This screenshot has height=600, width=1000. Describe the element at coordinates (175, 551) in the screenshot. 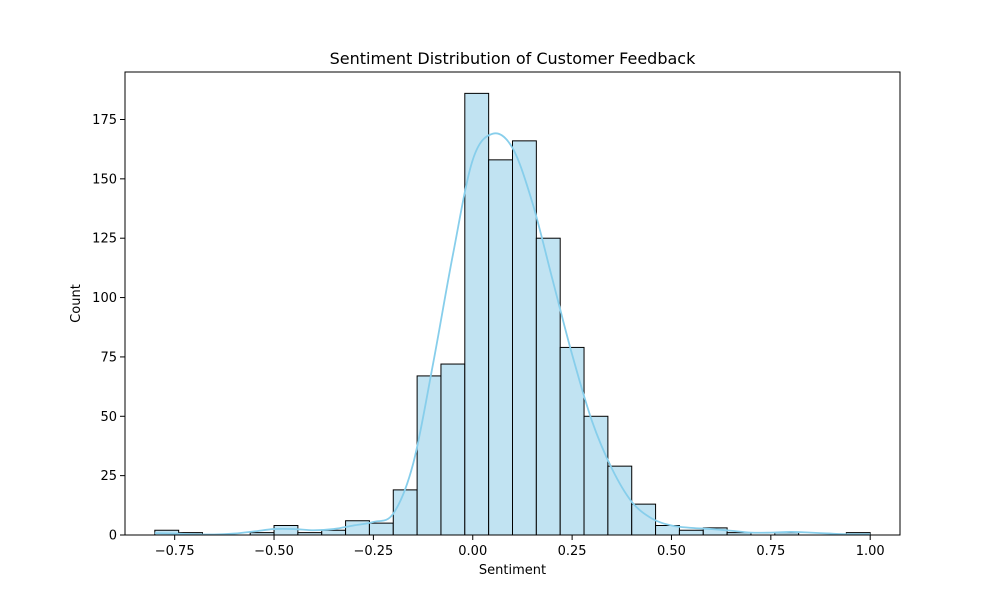

I see `x-tick-label: −0.75` at that location.